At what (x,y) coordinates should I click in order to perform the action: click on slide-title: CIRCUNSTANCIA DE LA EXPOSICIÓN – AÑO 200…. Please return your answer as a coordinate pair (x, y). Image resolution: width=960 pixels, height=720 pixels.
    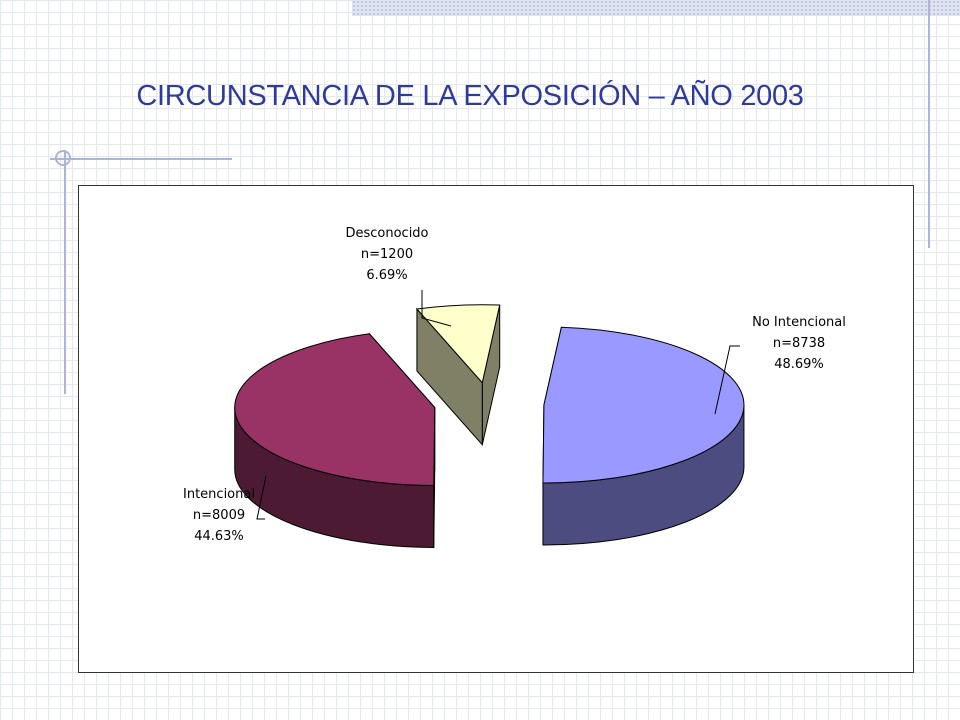
    Looking at the image, I should click on (470, 96).